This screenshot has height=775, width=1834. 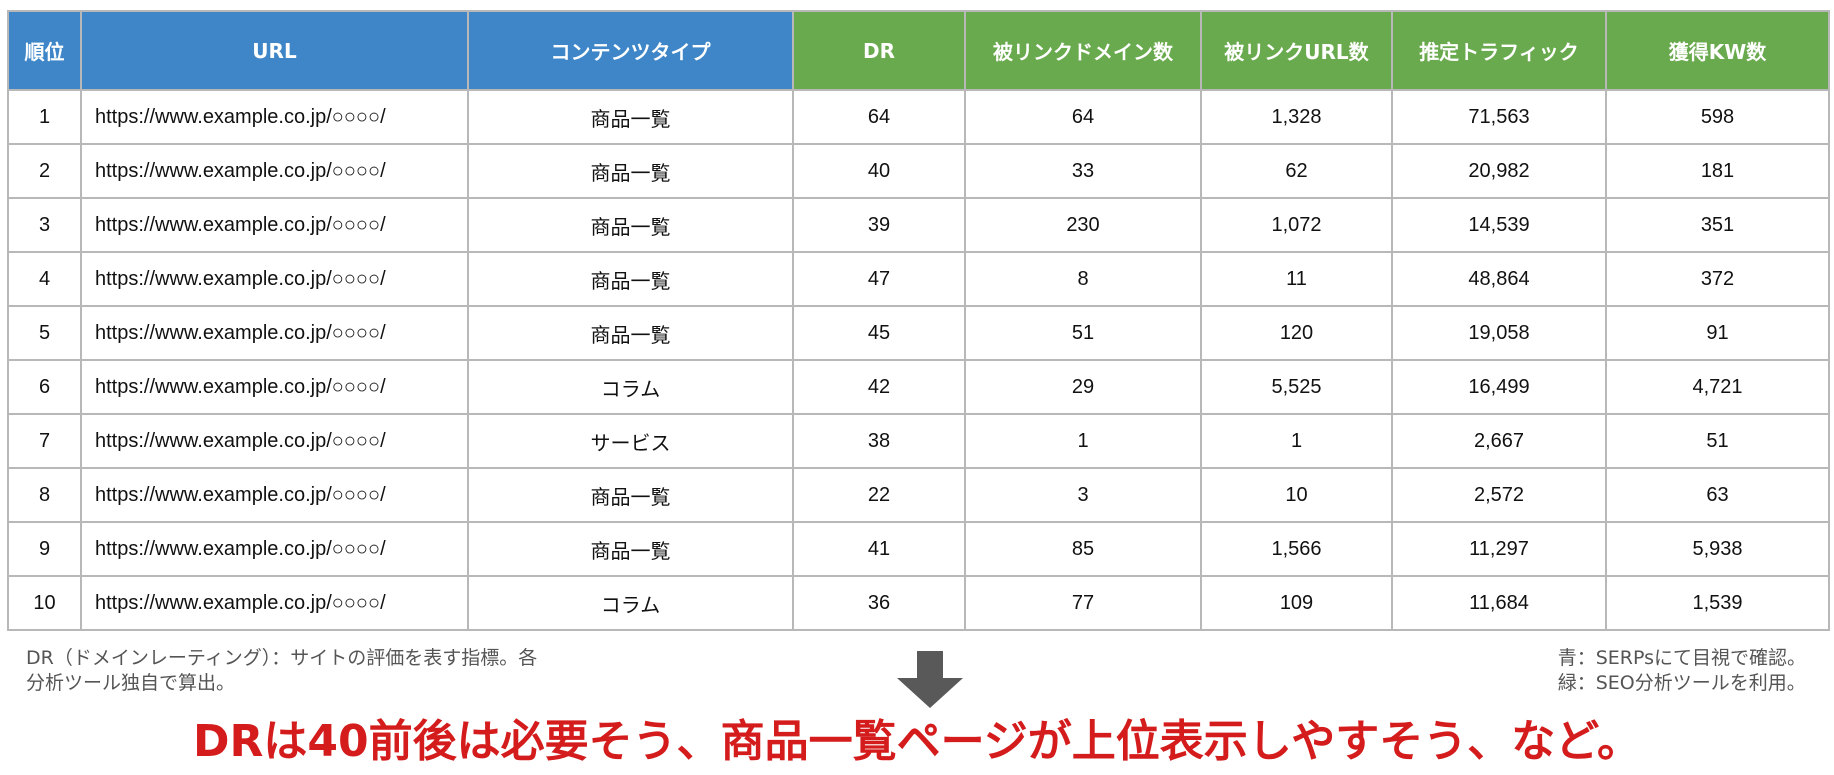 I want to click on ref-domains-cell: 77, so click(x=1083, y=603).